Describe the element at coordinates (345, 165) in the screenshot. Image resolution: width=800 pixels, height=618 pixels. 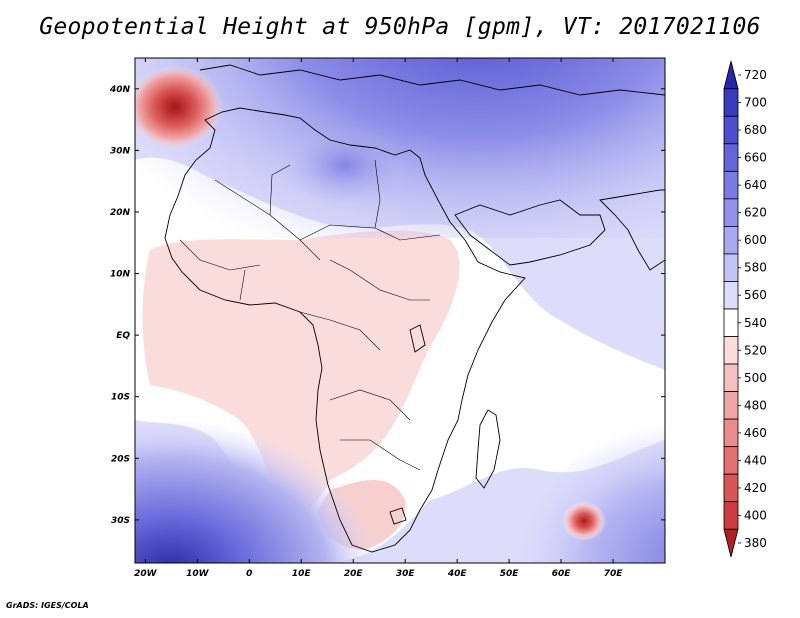
I see `field-high-sahara` at that location.